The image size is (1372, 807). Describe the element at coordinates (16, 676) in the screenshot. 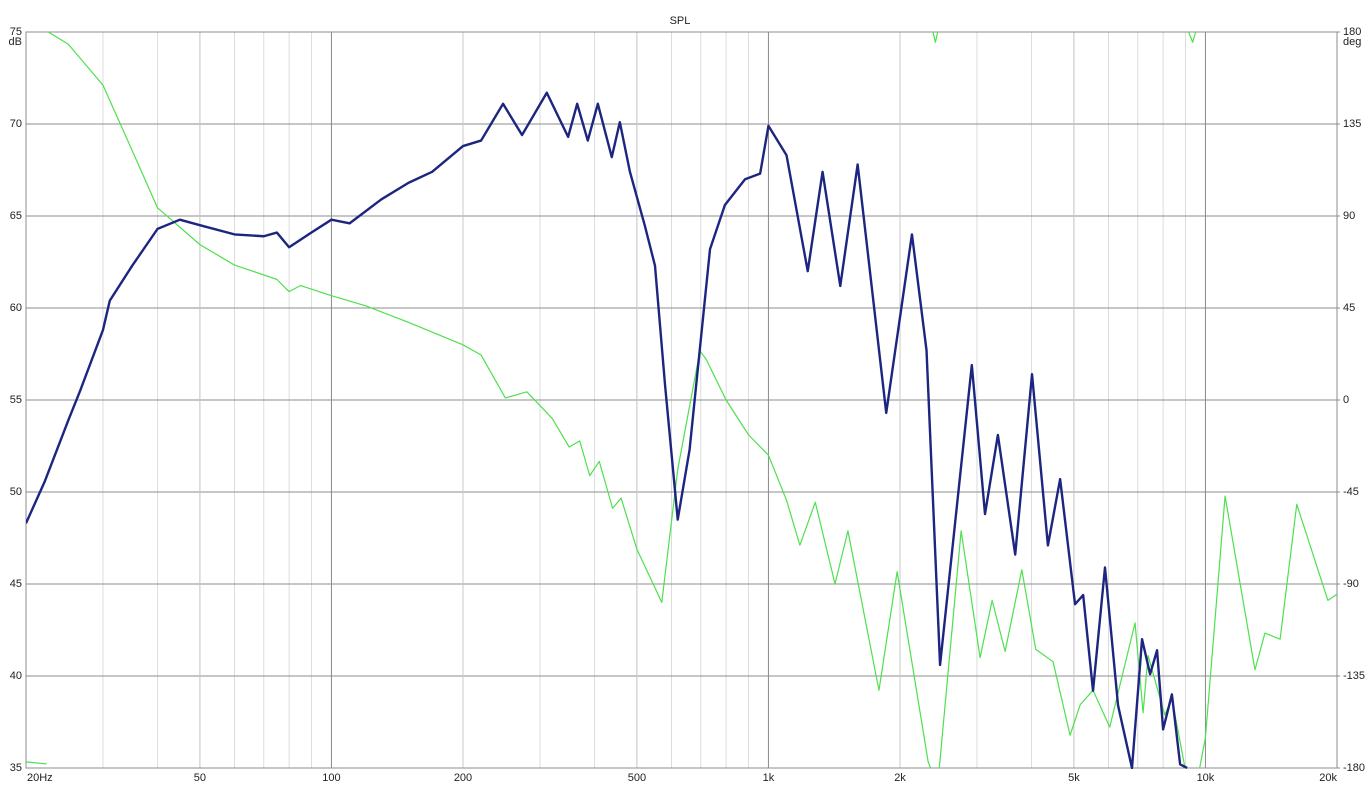

I see `y-tick-label: 40` at that location.